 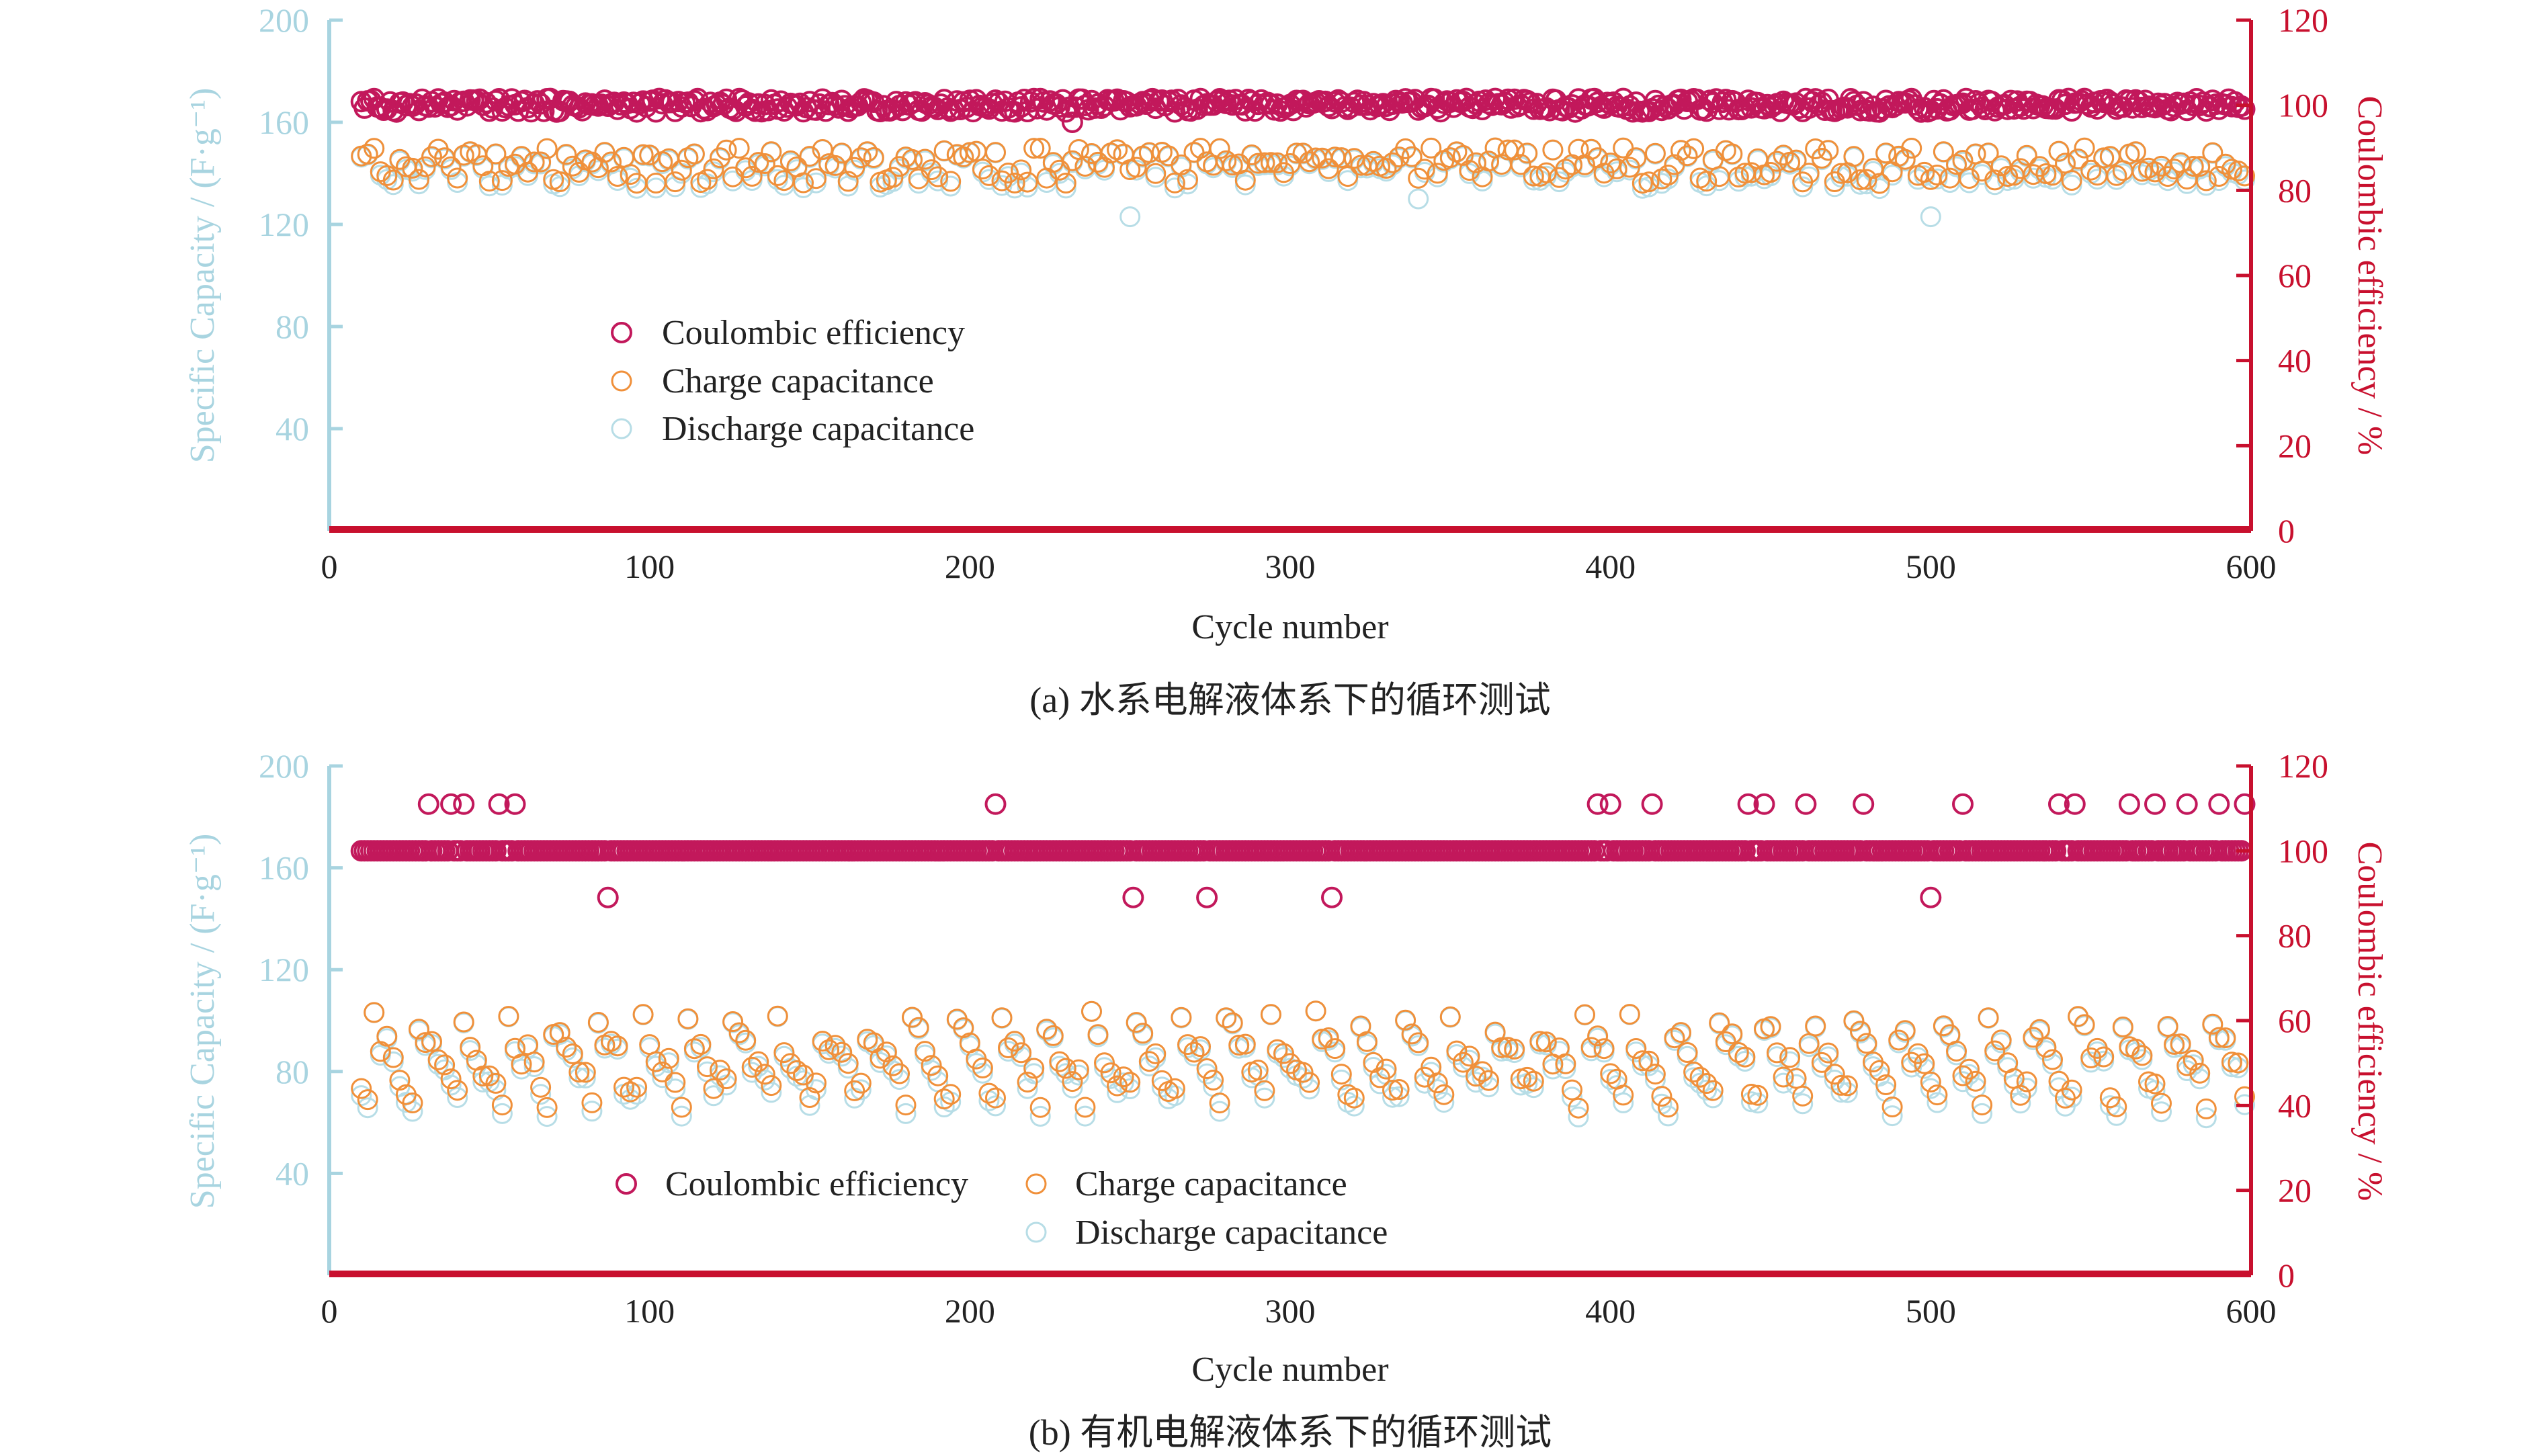 What do you see at coordinates (284, 224) in the screenshot?
I see `y-left-tick-label: 120` at bounding box center [284, 224].